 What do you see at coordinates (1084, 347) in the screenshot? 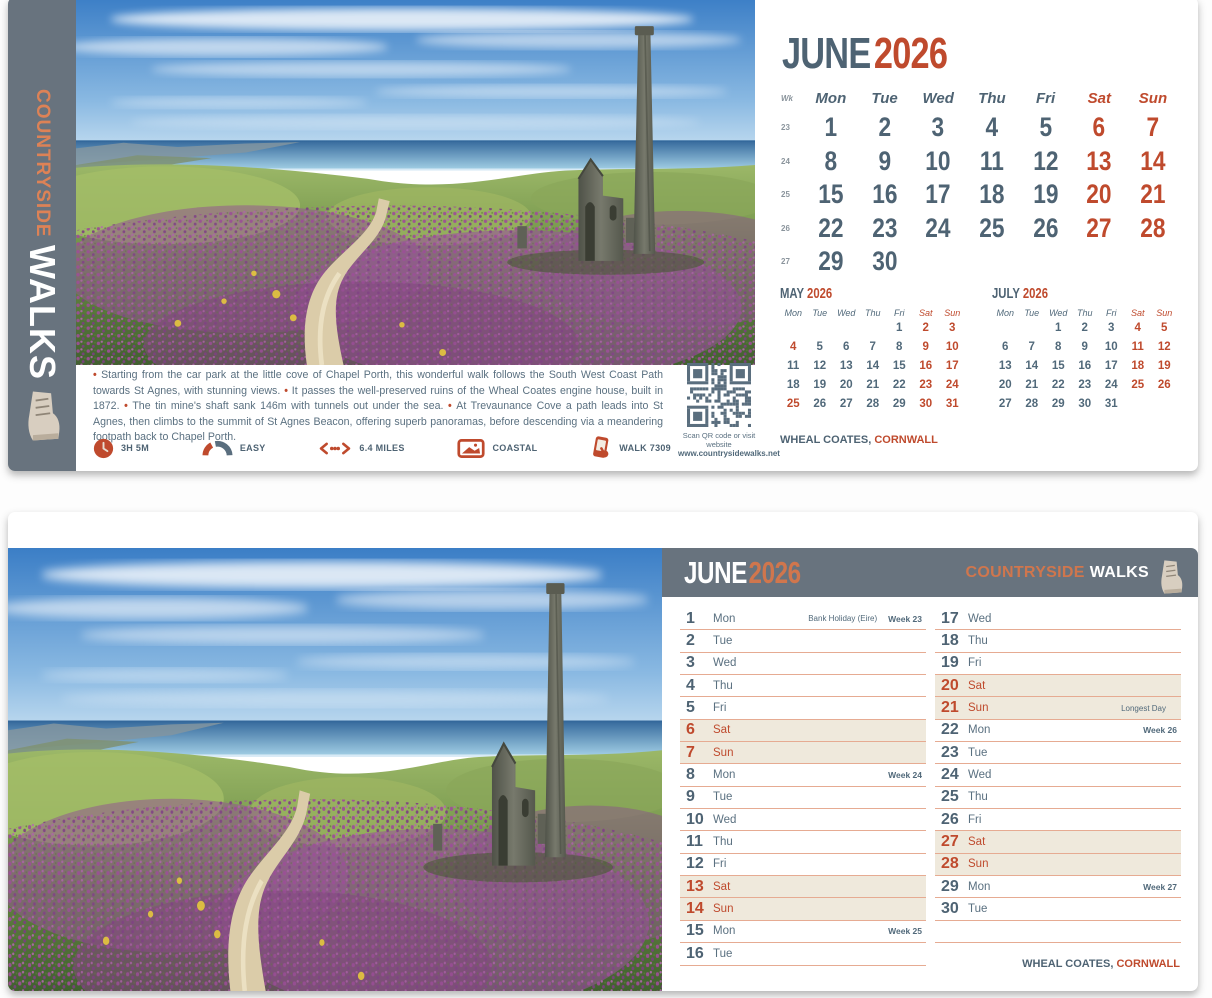
I see `mini-day-9: 9` at bounding box center [1084, 347].